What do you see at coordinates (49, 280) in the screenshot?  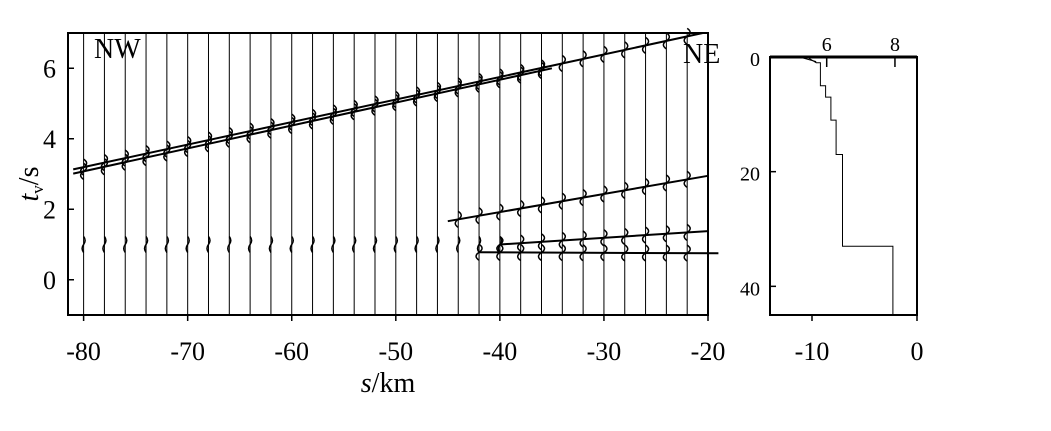 I see `y-tick-label: 0` at bounding box center [49, 280].